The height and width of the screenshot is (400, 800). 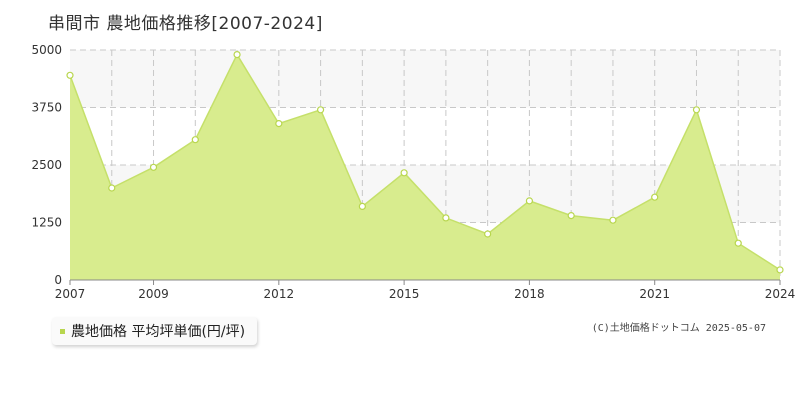 I want to click on x-tick-label: 2024, so click(x=780, y=294).